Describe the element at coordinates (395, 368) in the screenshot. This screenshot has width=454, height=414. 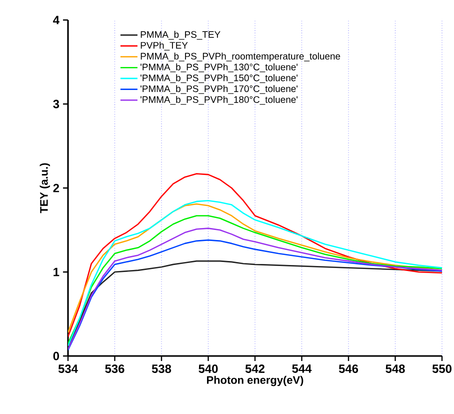
I see `x-tick-label: 548` at that location.